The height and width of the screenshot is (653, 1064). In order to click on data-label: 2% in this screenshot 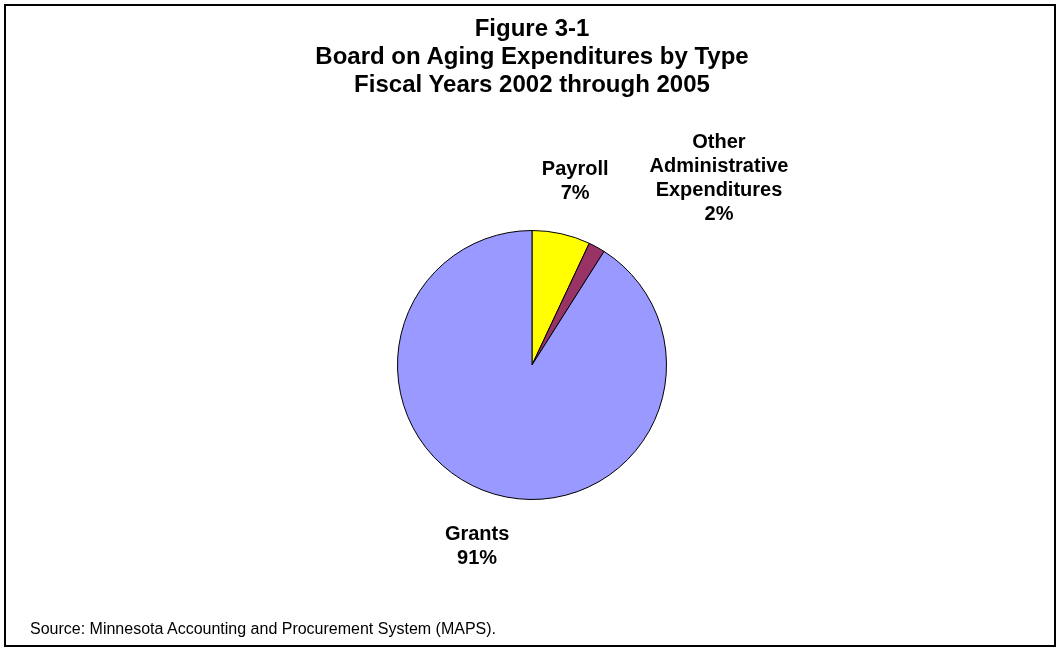, I will do `click(719, 213)`.